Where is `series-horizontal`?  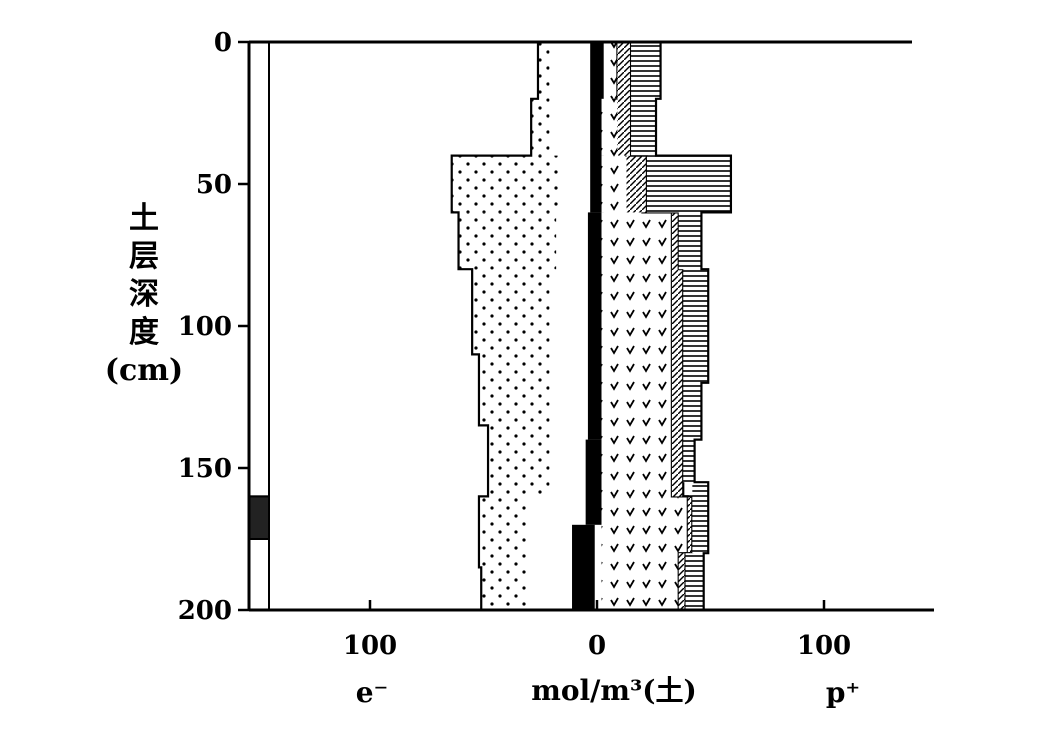 series-horizontal is located at coordinates (682, 326).